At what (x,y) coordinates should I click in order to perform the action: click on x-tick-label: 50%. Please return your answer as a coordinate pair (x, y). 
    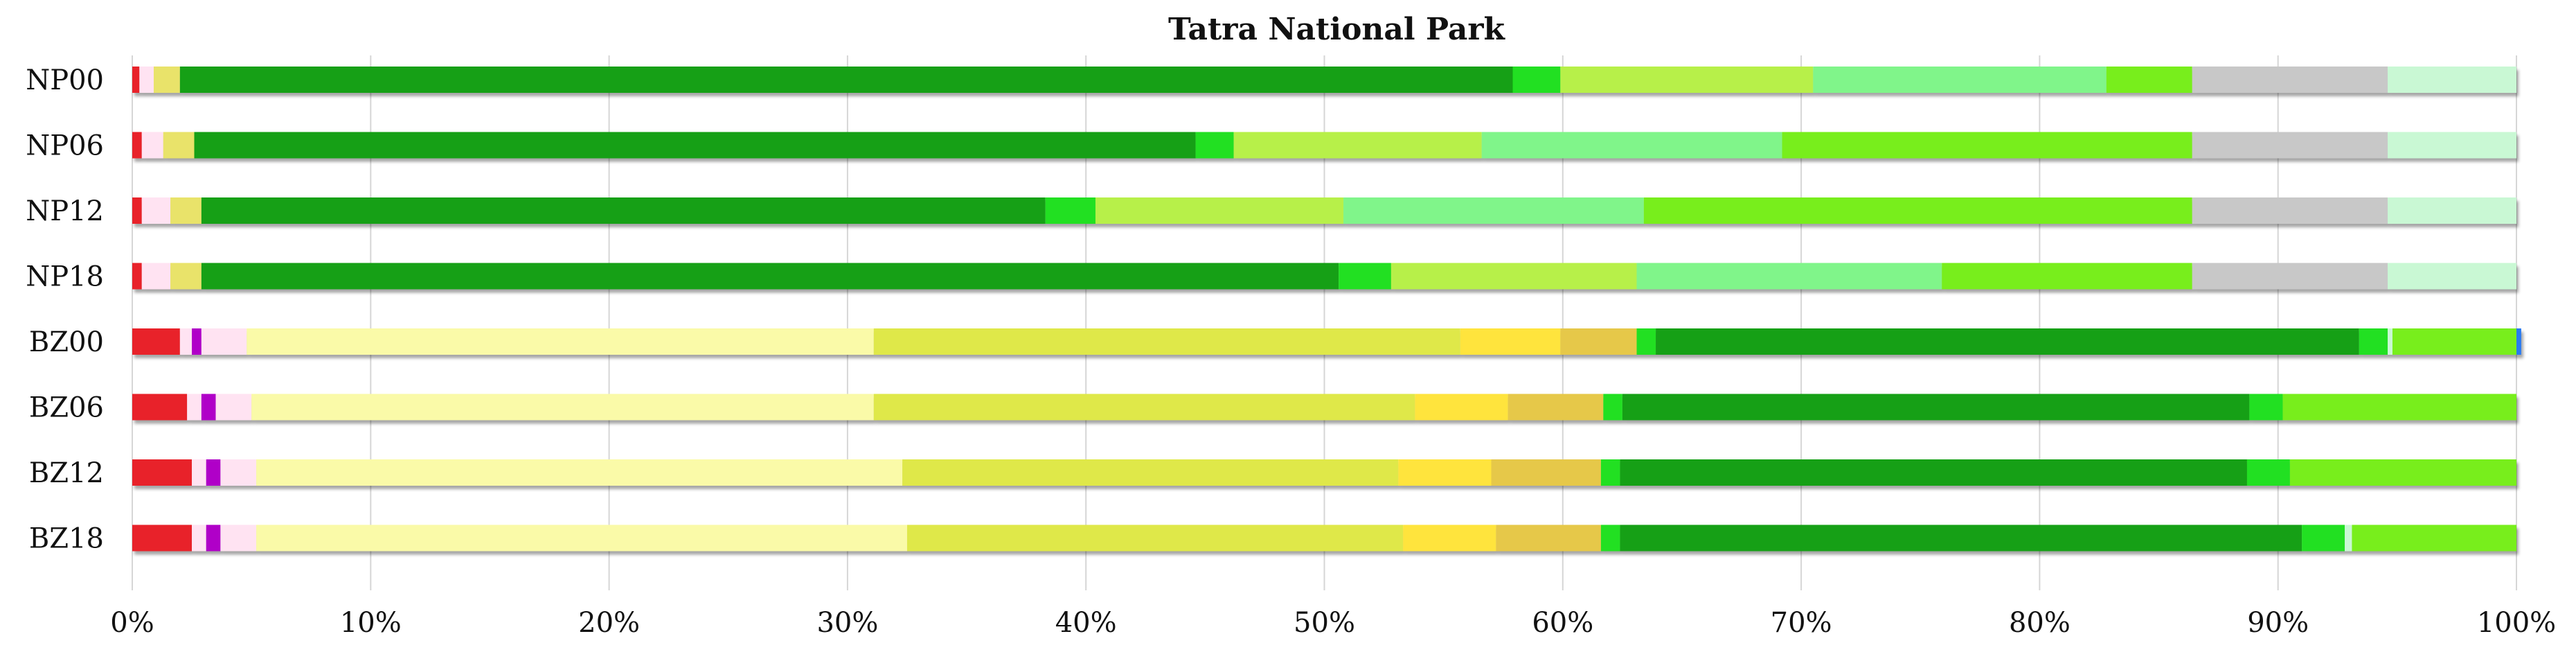
    Looking at the image, I should click on (1324, 623).